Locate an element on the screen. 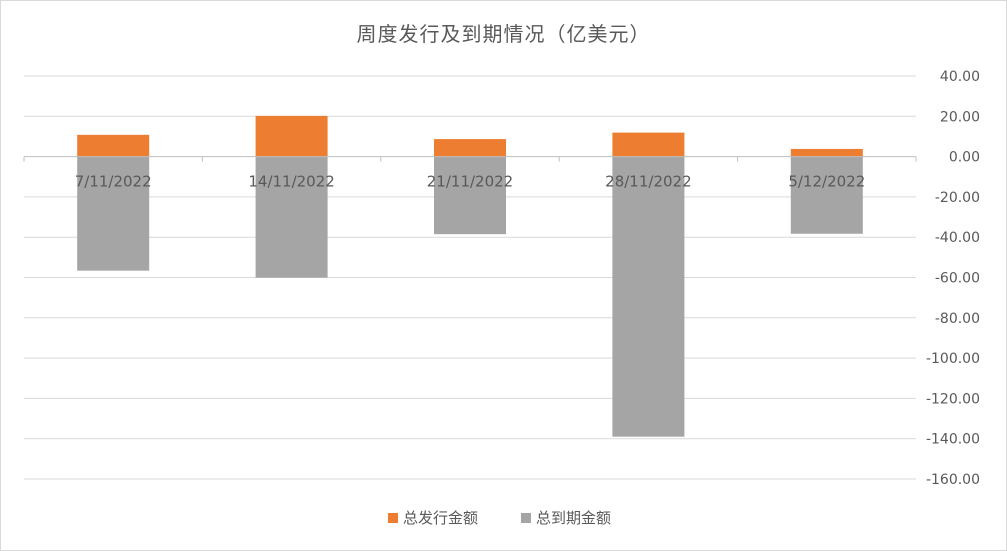 The height and width of the screenshot is (551, 1007). y-tick-label: -100.00 is located at coordinates (953, 359).